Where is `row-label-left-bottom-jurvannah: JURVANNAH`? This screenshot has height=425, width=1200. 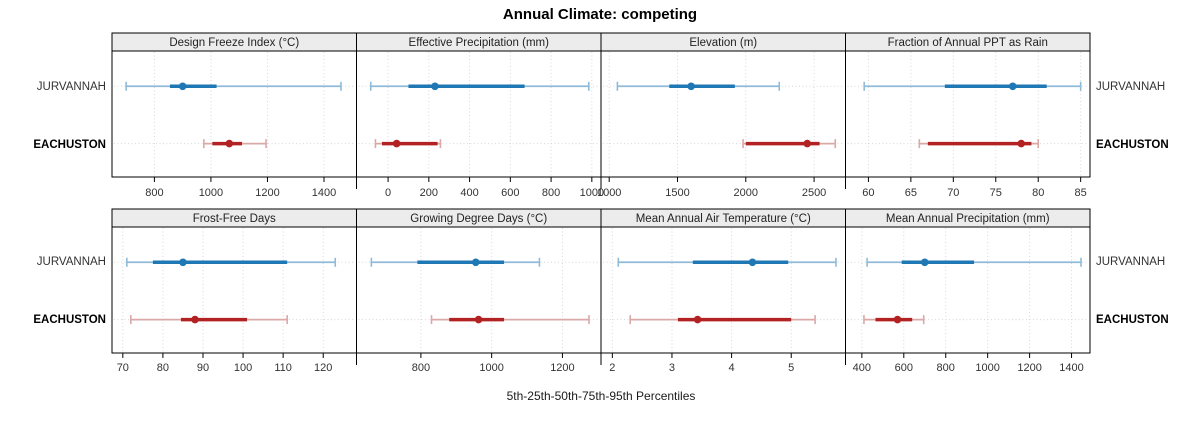 row-label-left-bottom-jurvannah: JURVANNAH is located at coordinates (71, 262).